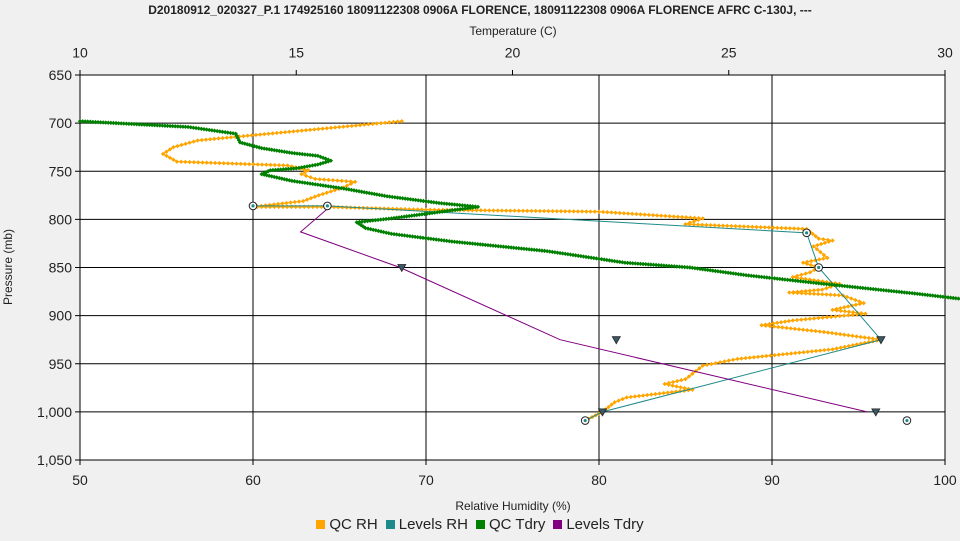 The image size is (960, 541). Describe the element at coordinates (253, 480) in the screenshot. I see `bottom-tick-label: 60` at that location.